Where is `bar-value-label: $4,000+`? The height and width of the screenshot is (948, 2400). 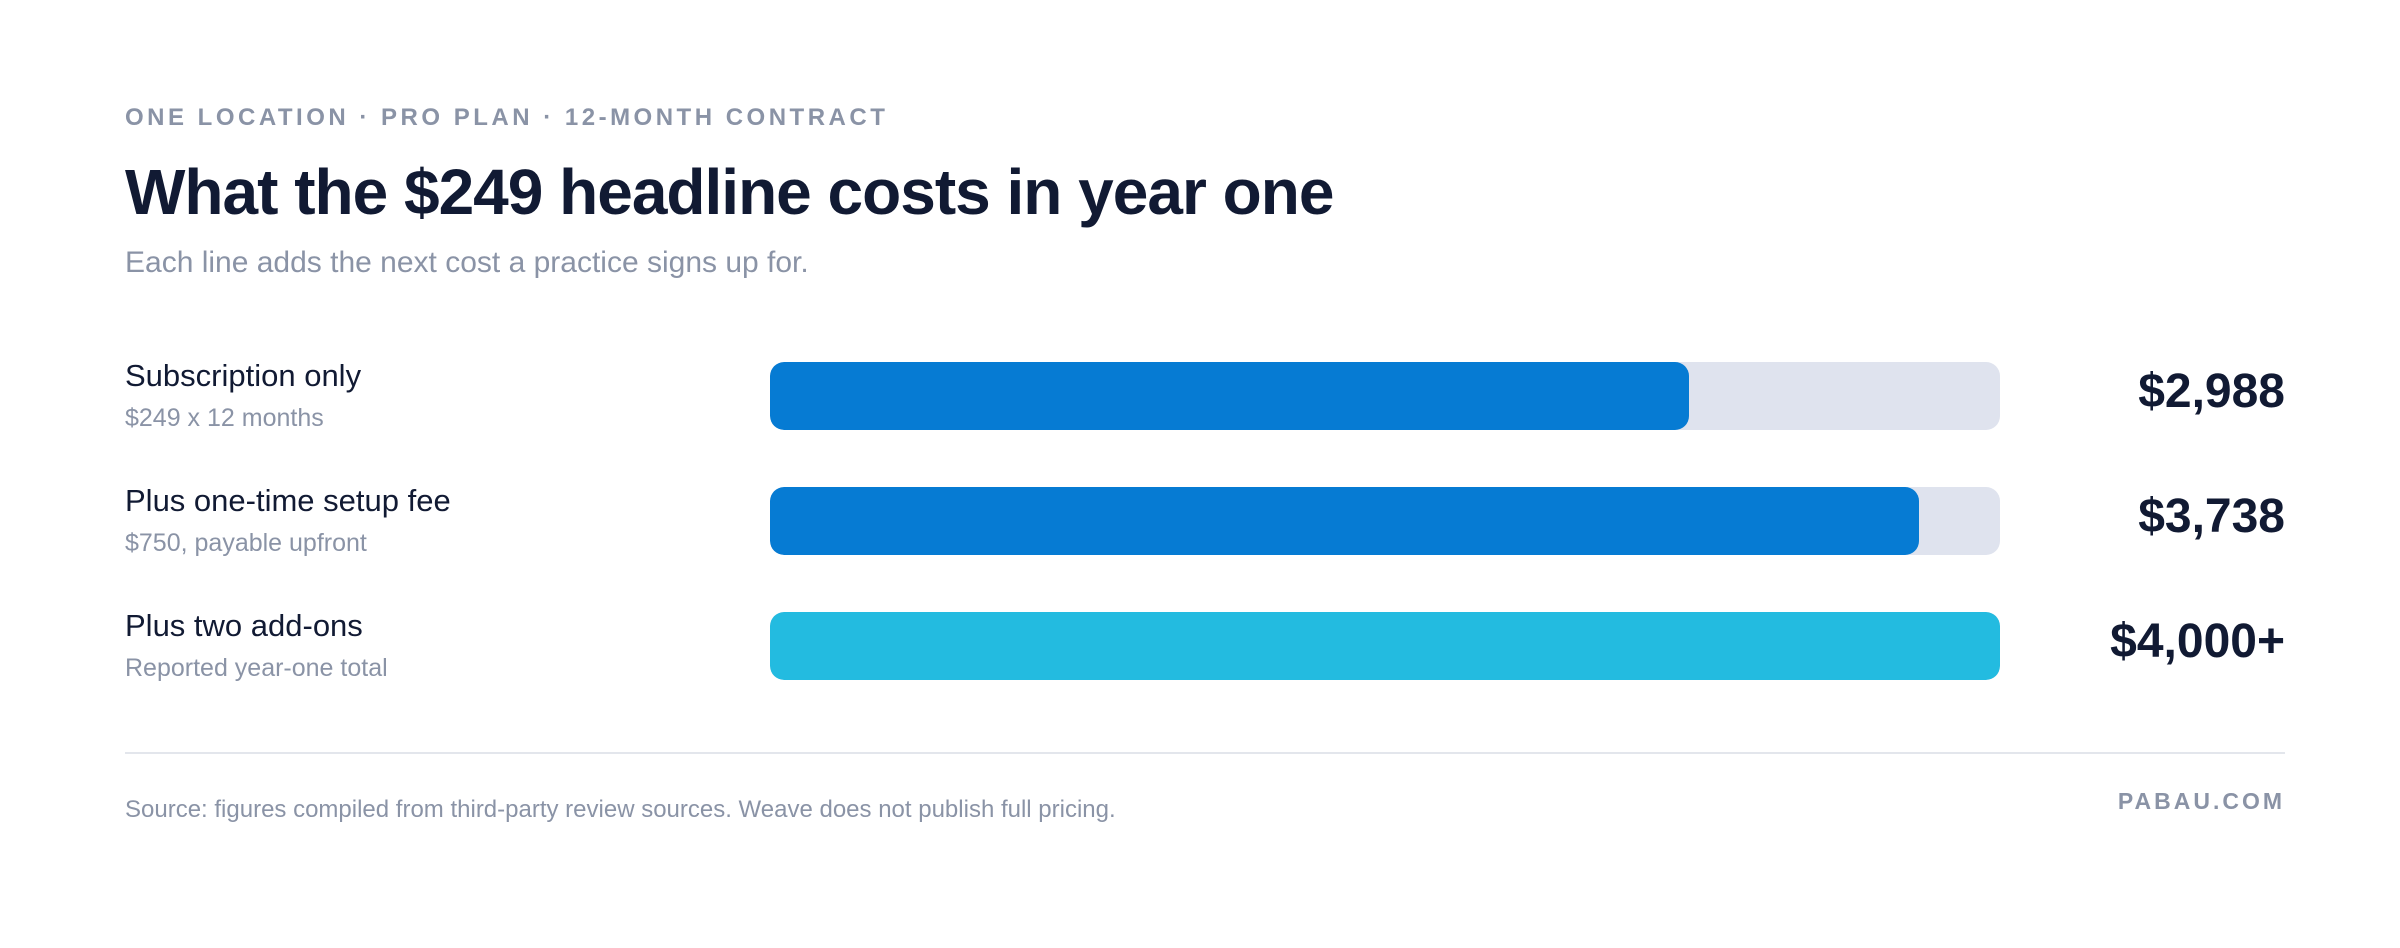 bar-value-label: $4,000+ is located at coordinates (2197, 641).